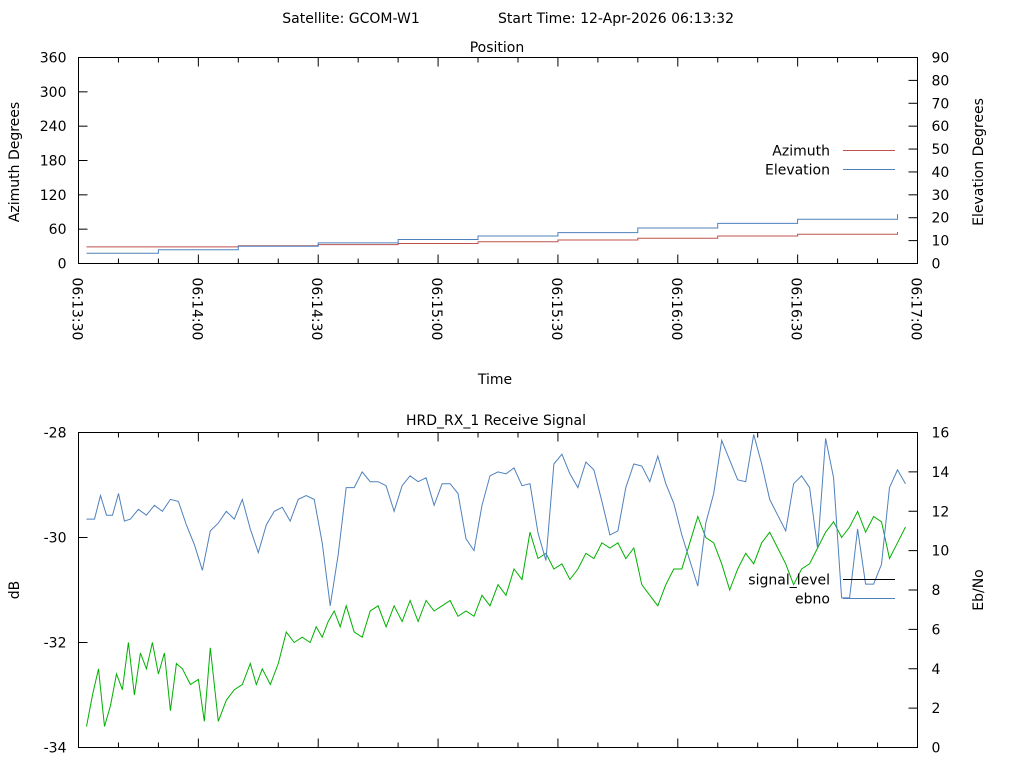 The image size is (1024, 772). What do you see at coordinates (789, 581) in the screenshot?
I see `legend-label: signal_level` at bounding box center [789, 581].